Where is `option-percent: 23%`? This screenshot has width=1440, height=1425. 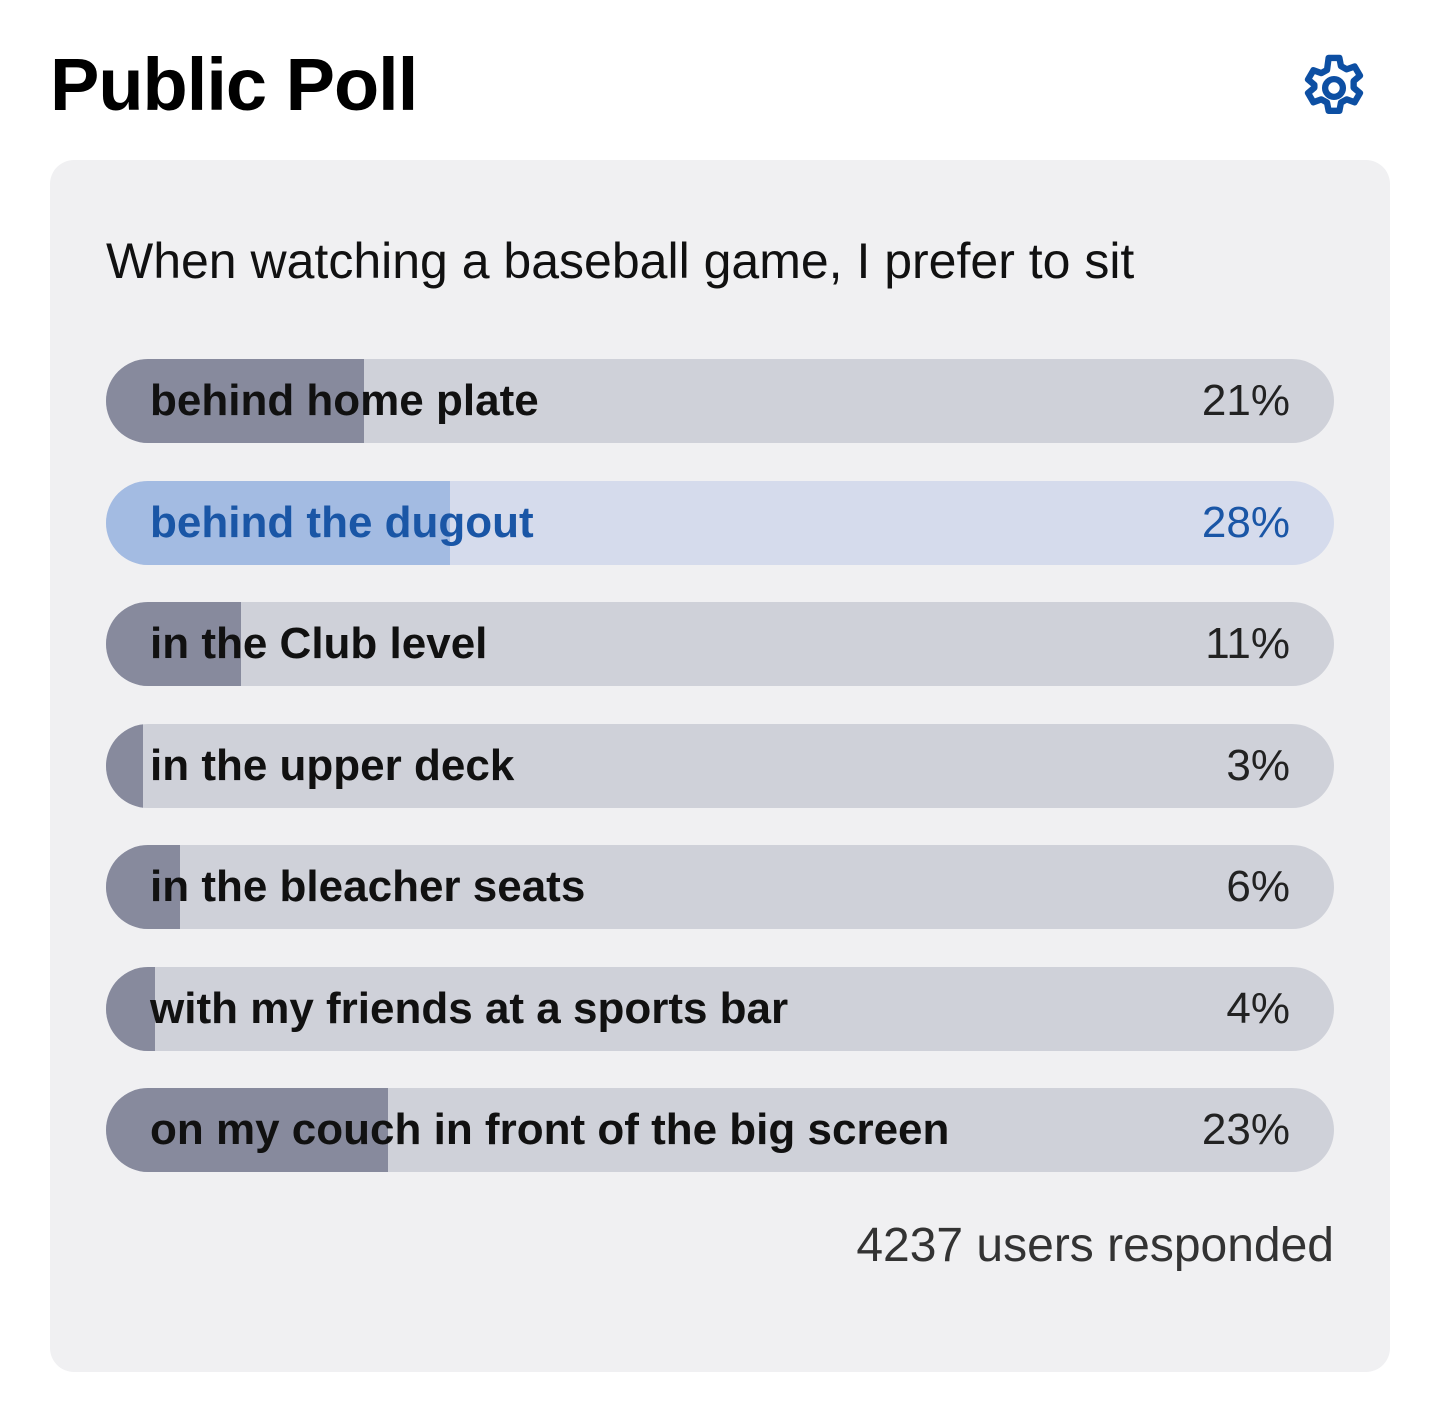 option-percent: 23% is located at coordinates (1245, 1129).